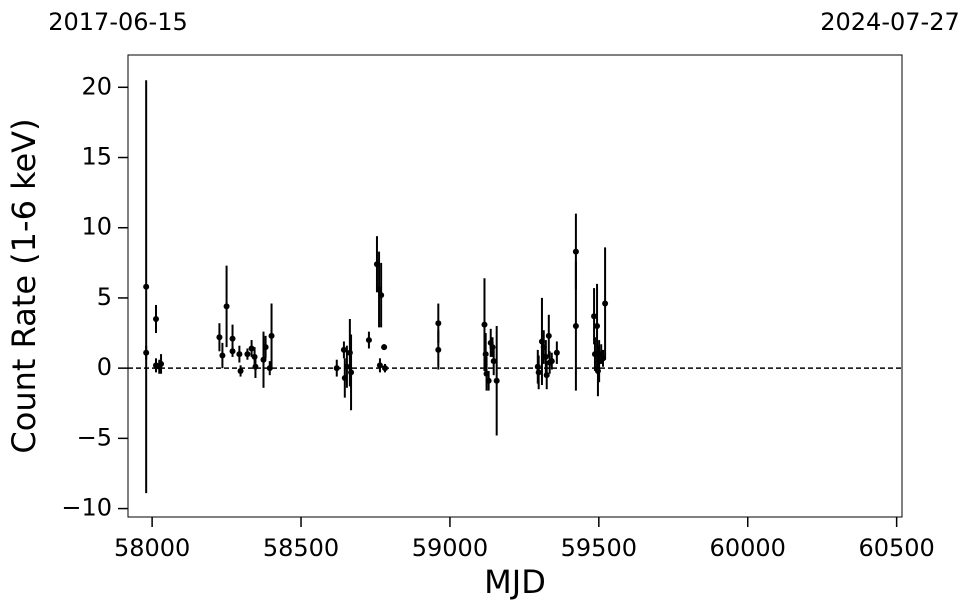  Describe the element at coordinates (24, 285) in the screenshot. I see `y-axis-label: Count Rate (1-6 keV)` at that location.